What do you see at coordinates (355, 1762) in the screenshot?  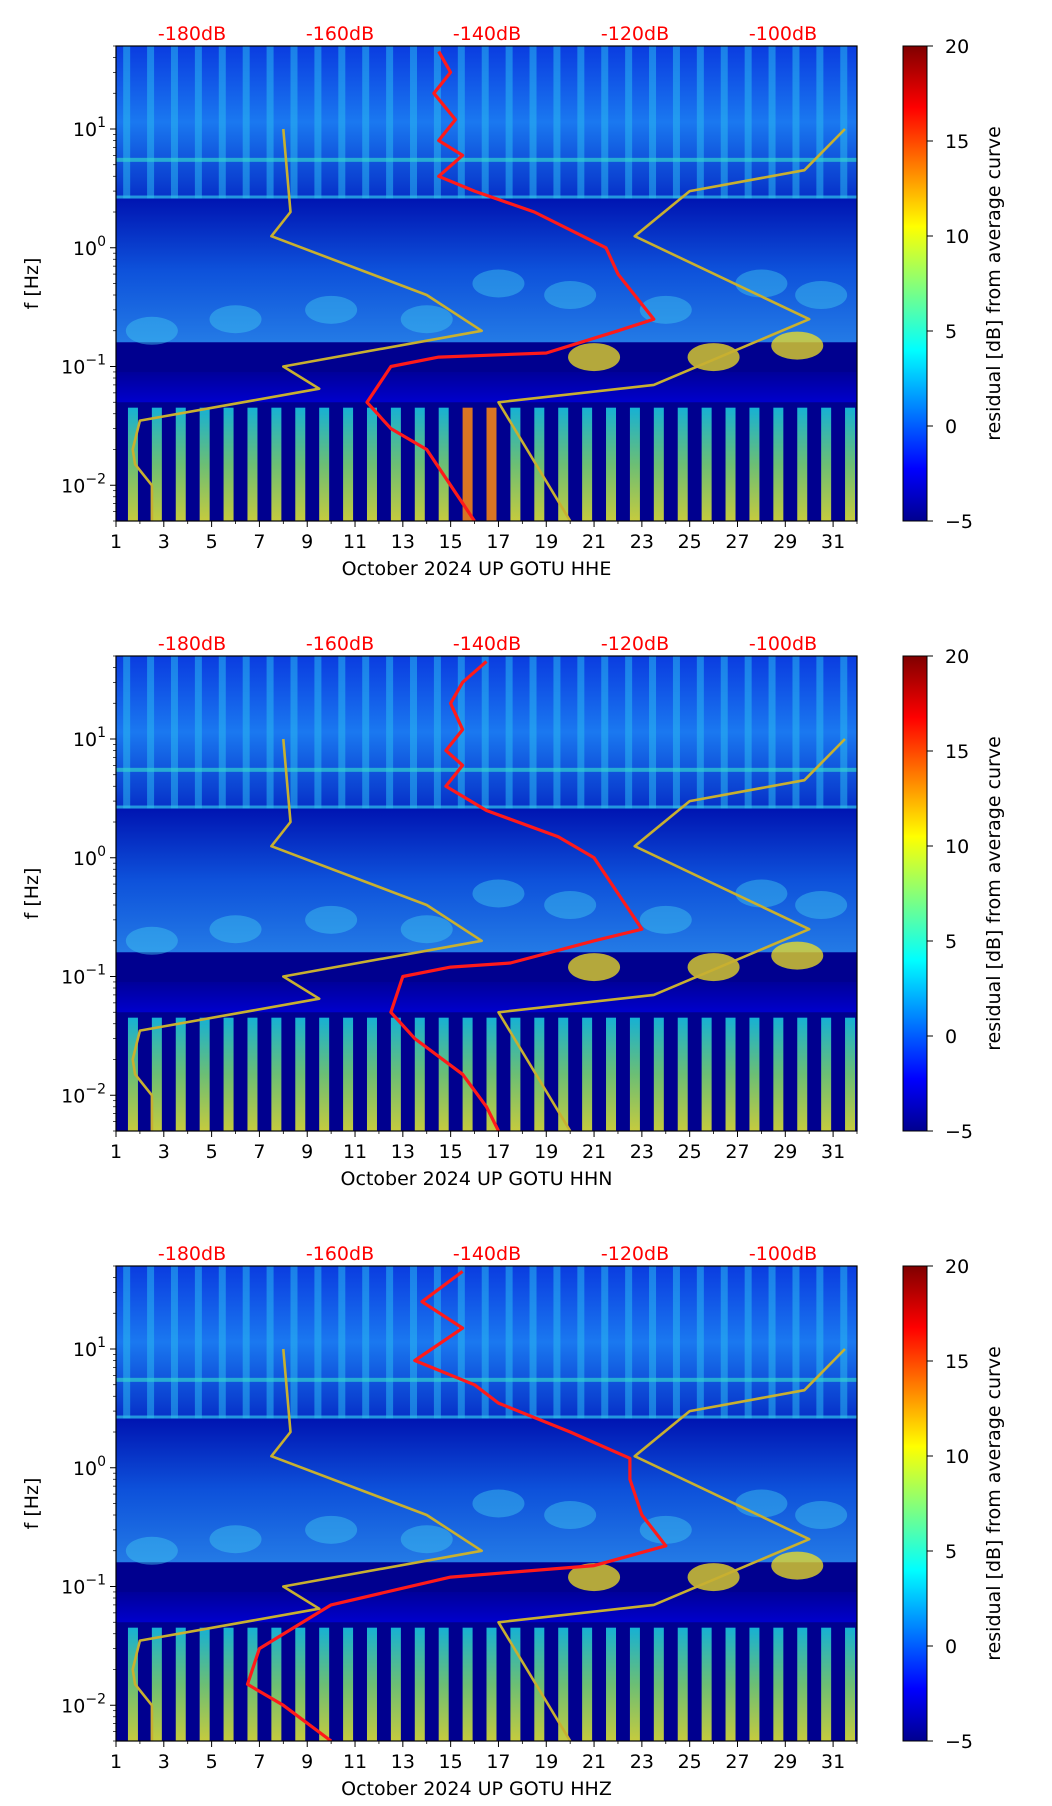 I see `x-tick-label: 11` at bounding box center [355, 1762].